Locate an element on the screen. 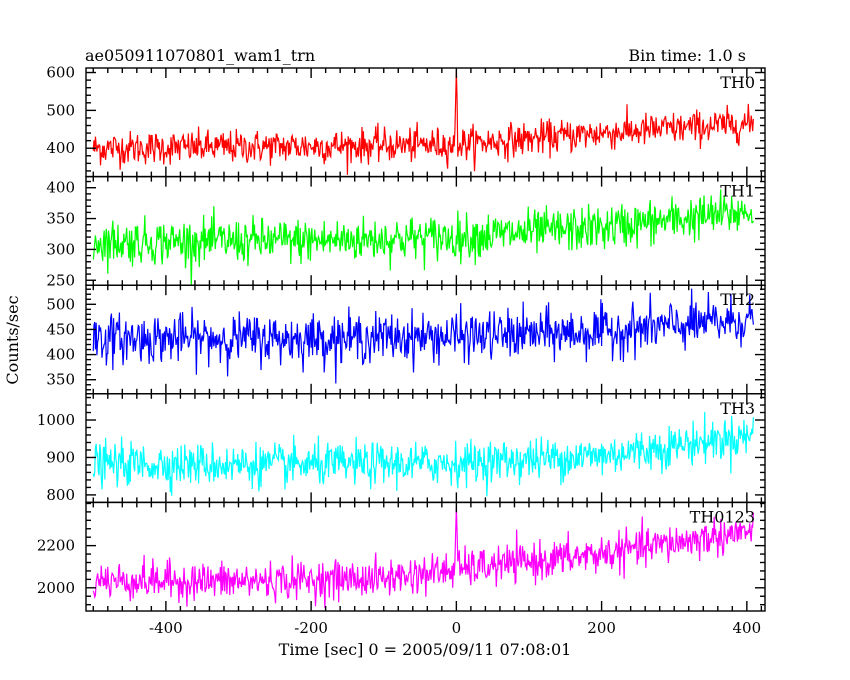 The height and width of the screenshot is (680, 850). panel-frame is located at coordinates (425, 556).